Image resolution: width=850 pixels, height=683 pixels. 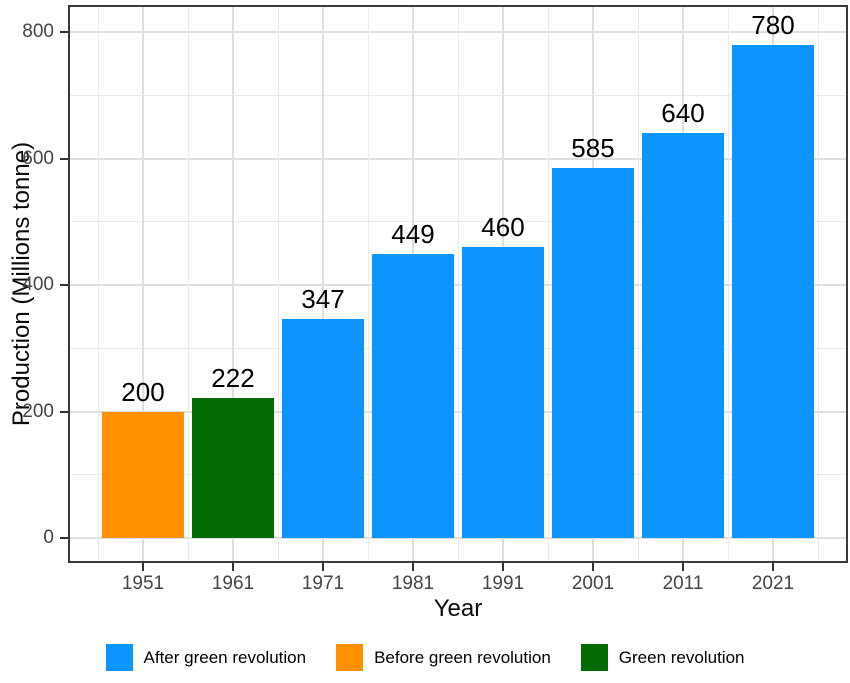 What do you see at coordinates (462, 657) in the screenshot?
I see `legend-label: Before green revolution` at bounding box center [462, 657].